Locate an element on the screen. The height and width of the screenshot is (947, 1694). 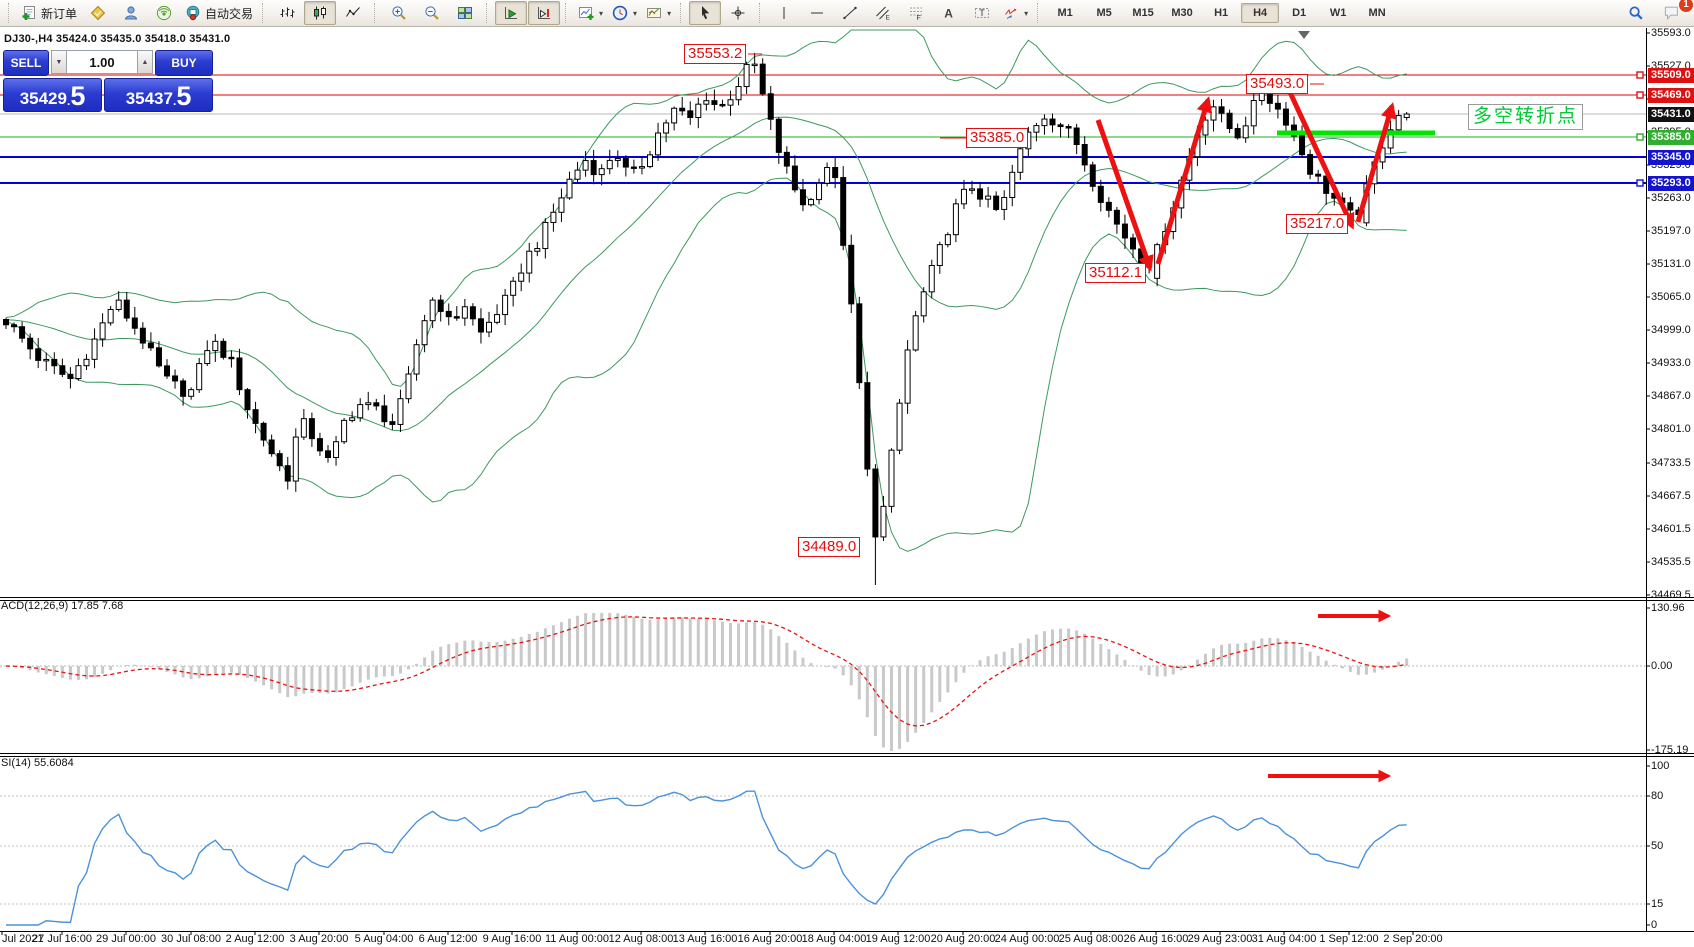
tf-m5-button-label: M5 is located at coordinates (1104, 13).